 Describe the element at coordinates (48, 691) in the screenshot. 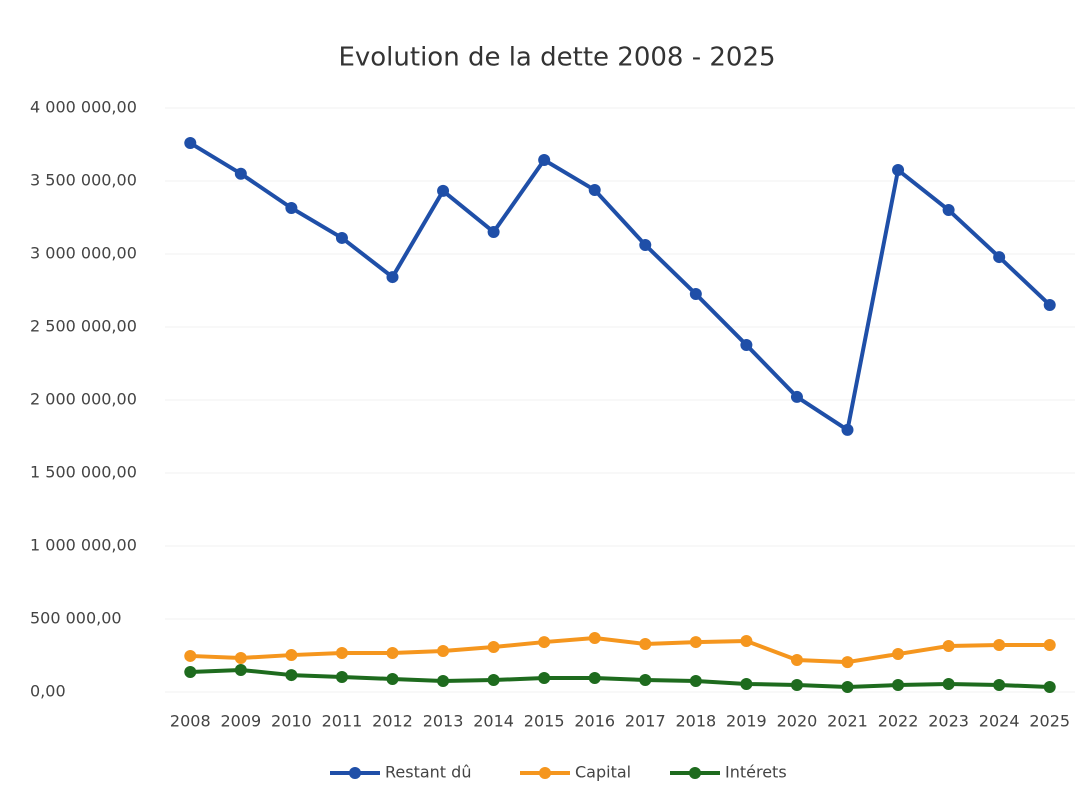

I see `y-tick-label: 0,00` at that location.